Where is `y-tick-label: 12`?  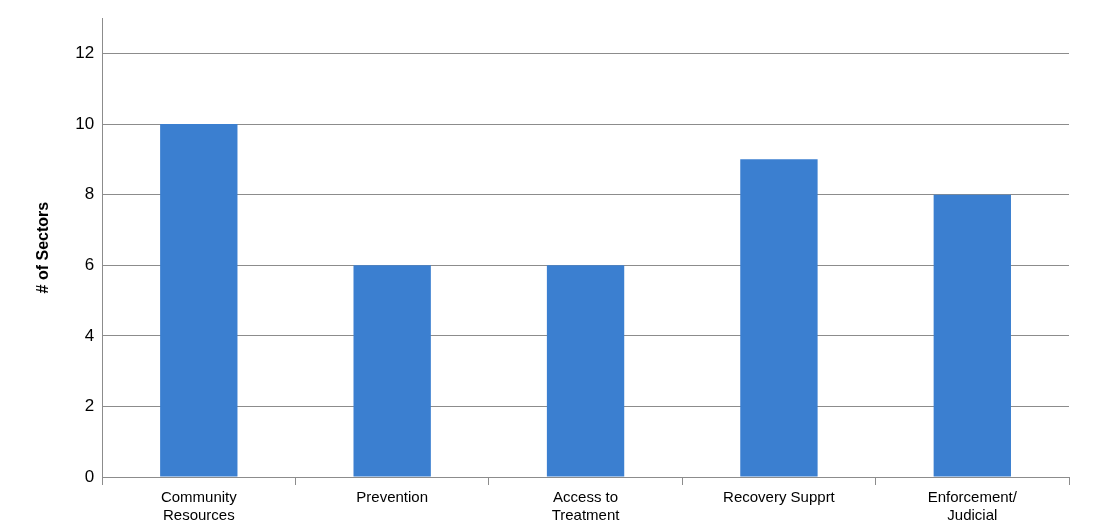 y-tick-label: 12 is located at coordinates (85, 53).